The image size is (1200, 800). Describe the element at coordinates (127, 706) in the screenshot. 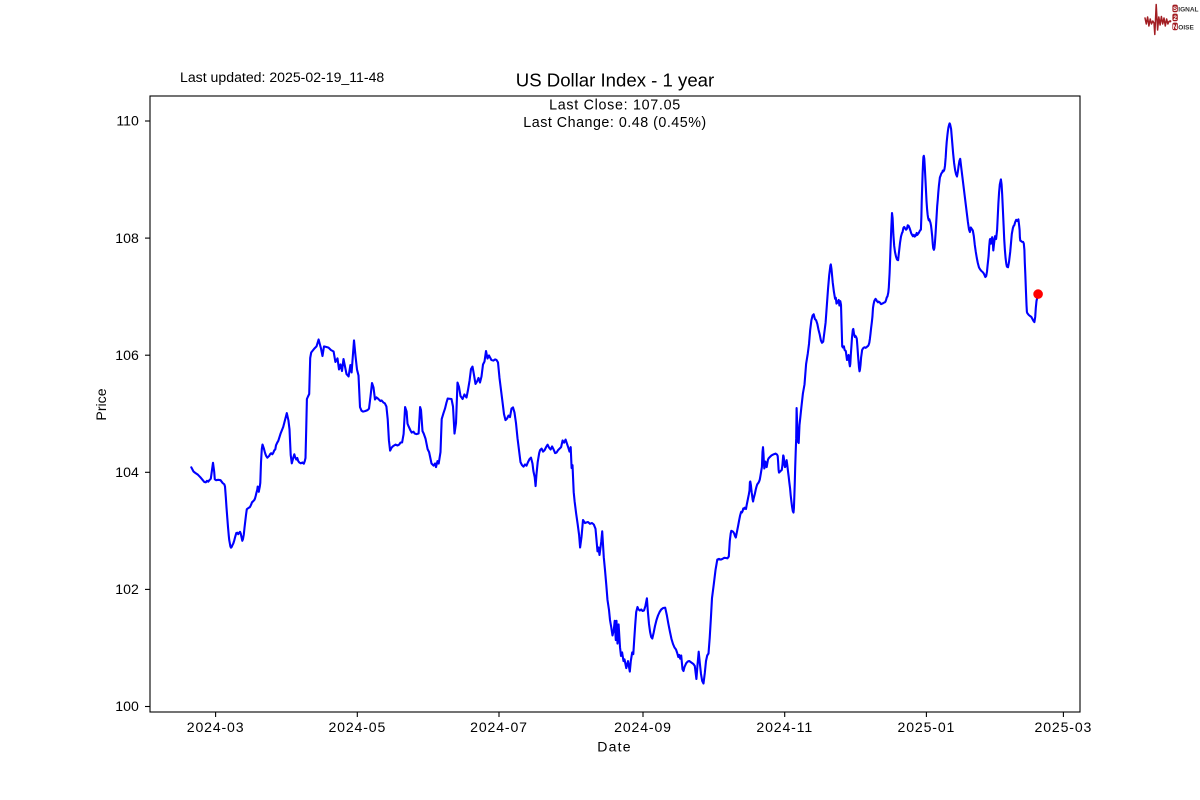

I see `svg-text: 100` at that location.